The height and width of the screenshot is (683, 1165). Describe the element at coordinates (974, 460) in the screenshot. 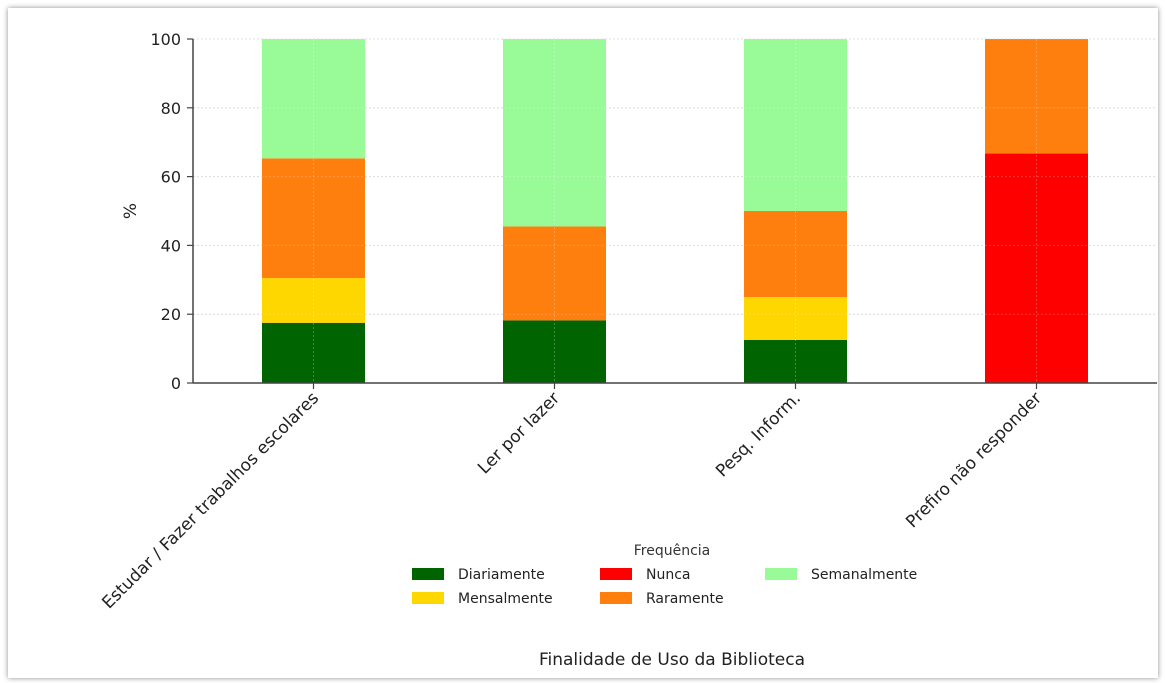

I see `x-tick-label: Prefiro não responder` at that location.